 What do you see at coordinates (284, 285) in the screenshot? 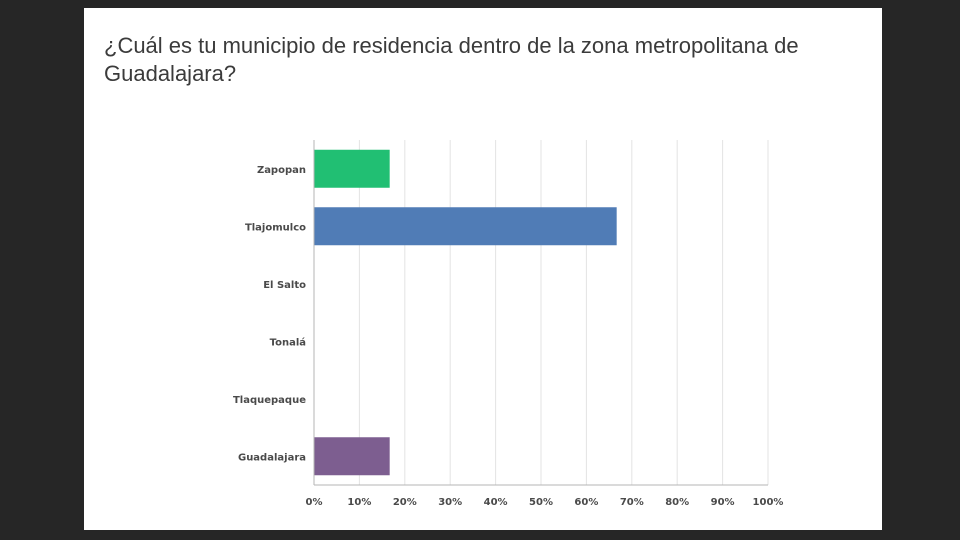
I see `category-label: El Salto` at bounding box center [284, 285].